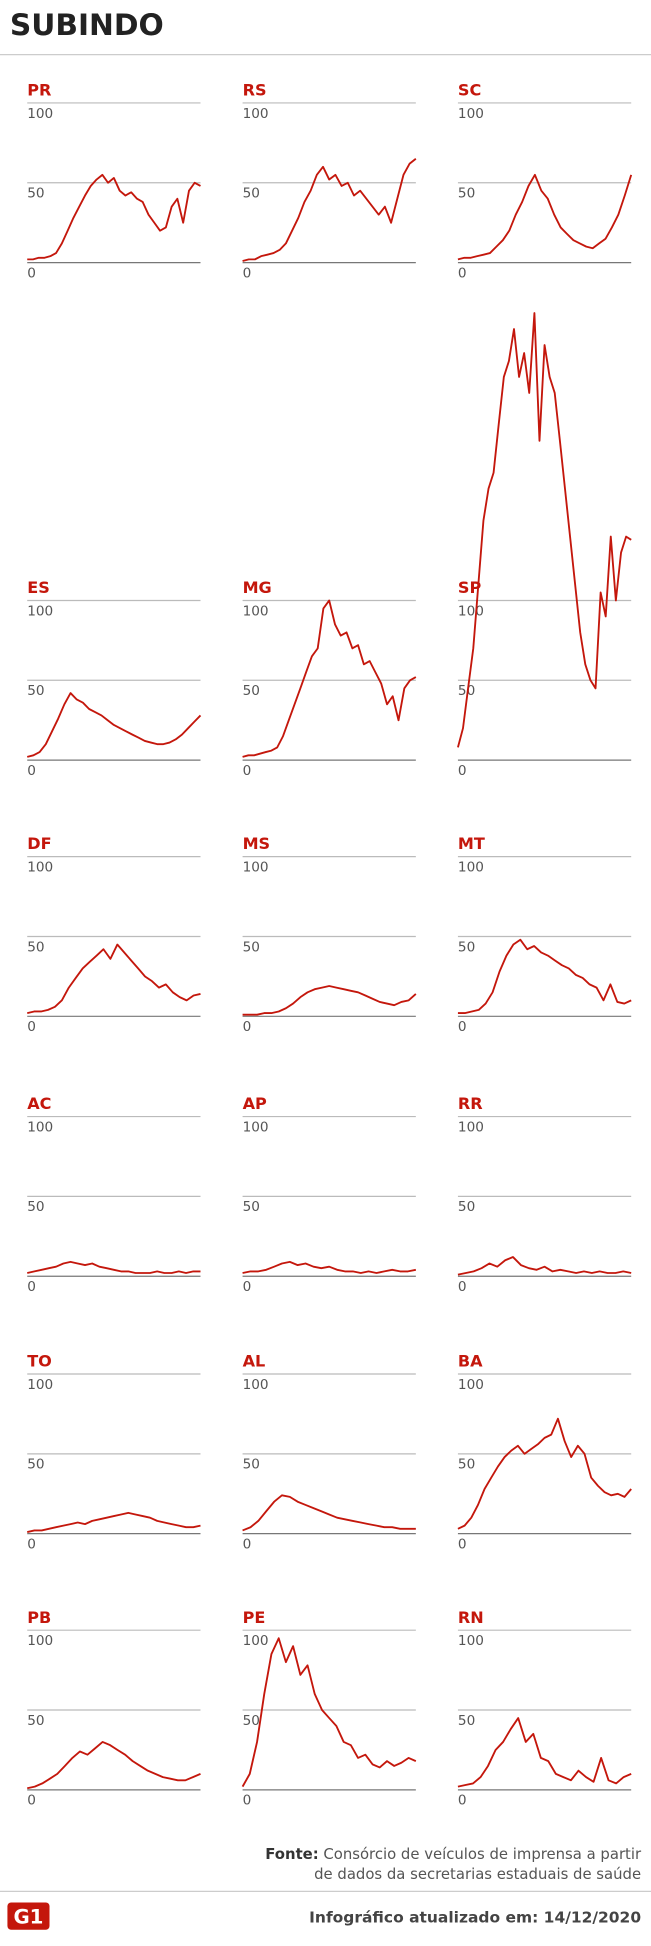 This screenshot has width=651, height=1946. Describe the element at coordinates (254, 1361) in the screenshot. I see `panel-title: AL` at that location.